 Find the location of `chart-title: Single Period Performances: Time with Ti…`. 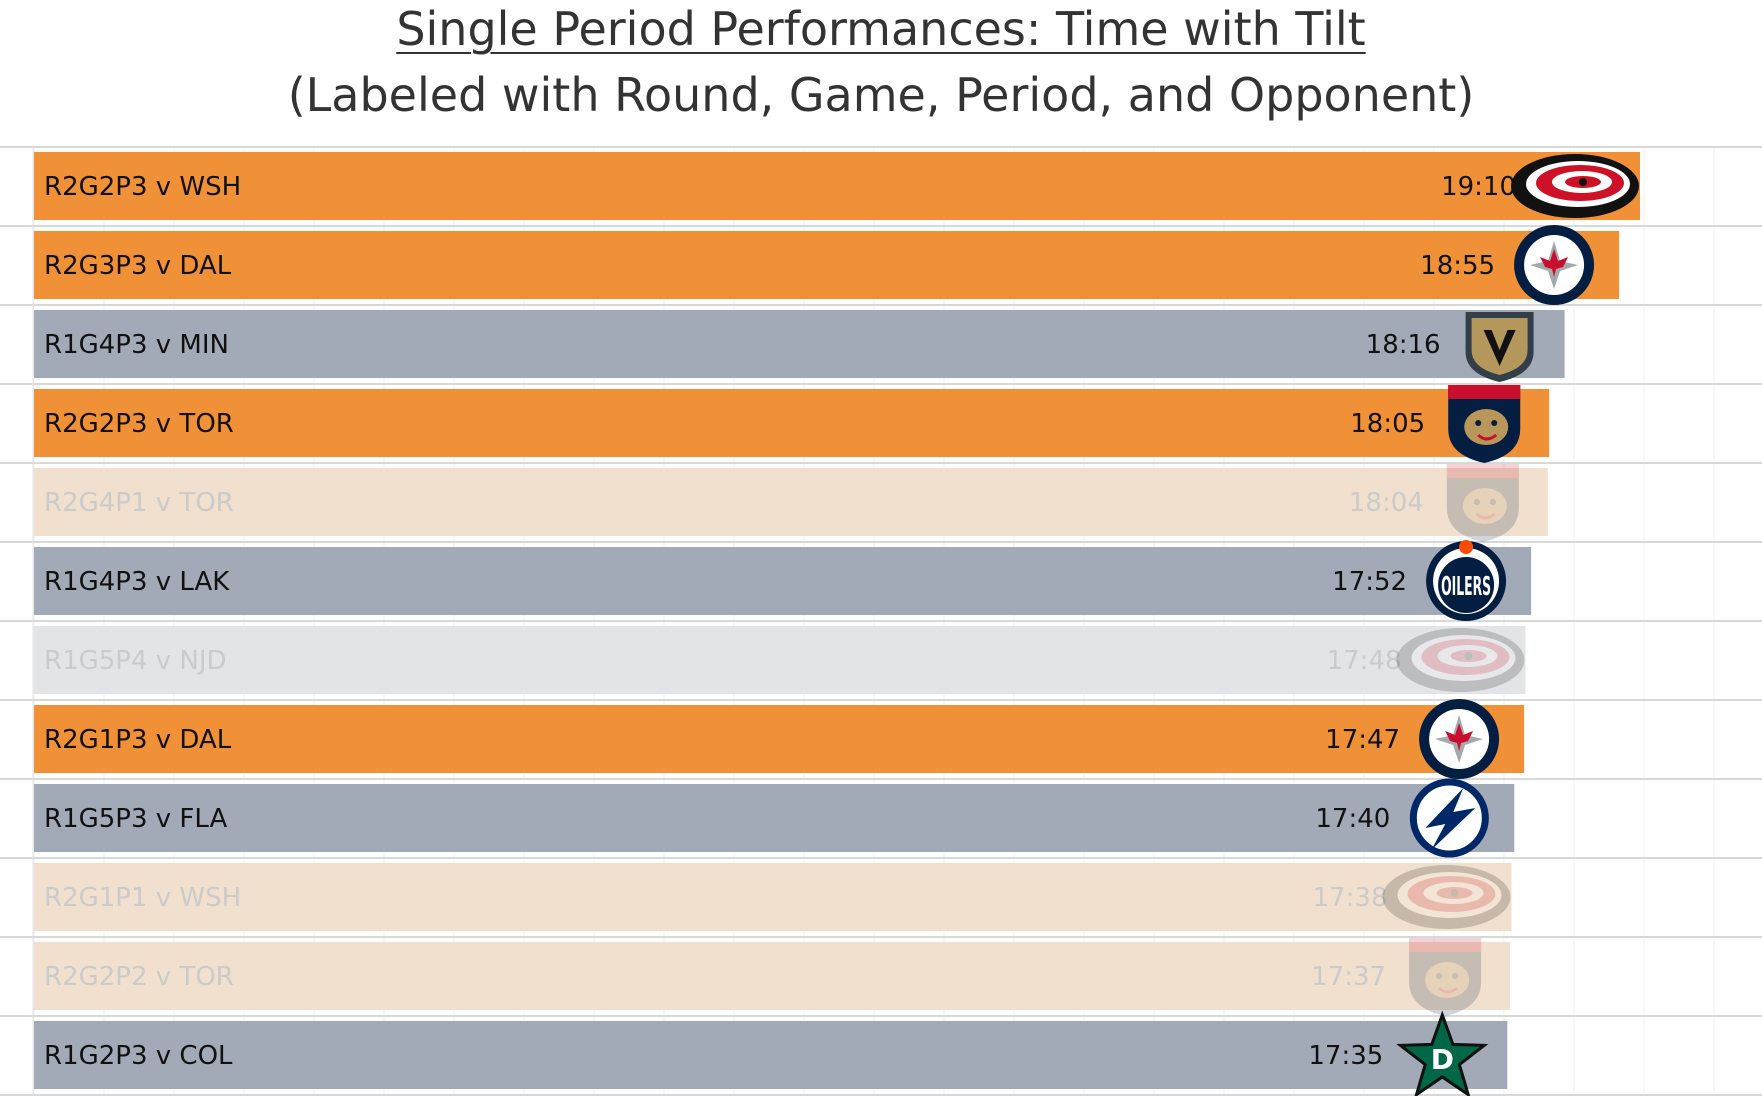

chart-title: Single Period Performances: Time with Ti… is located at coordinates (881, 29).